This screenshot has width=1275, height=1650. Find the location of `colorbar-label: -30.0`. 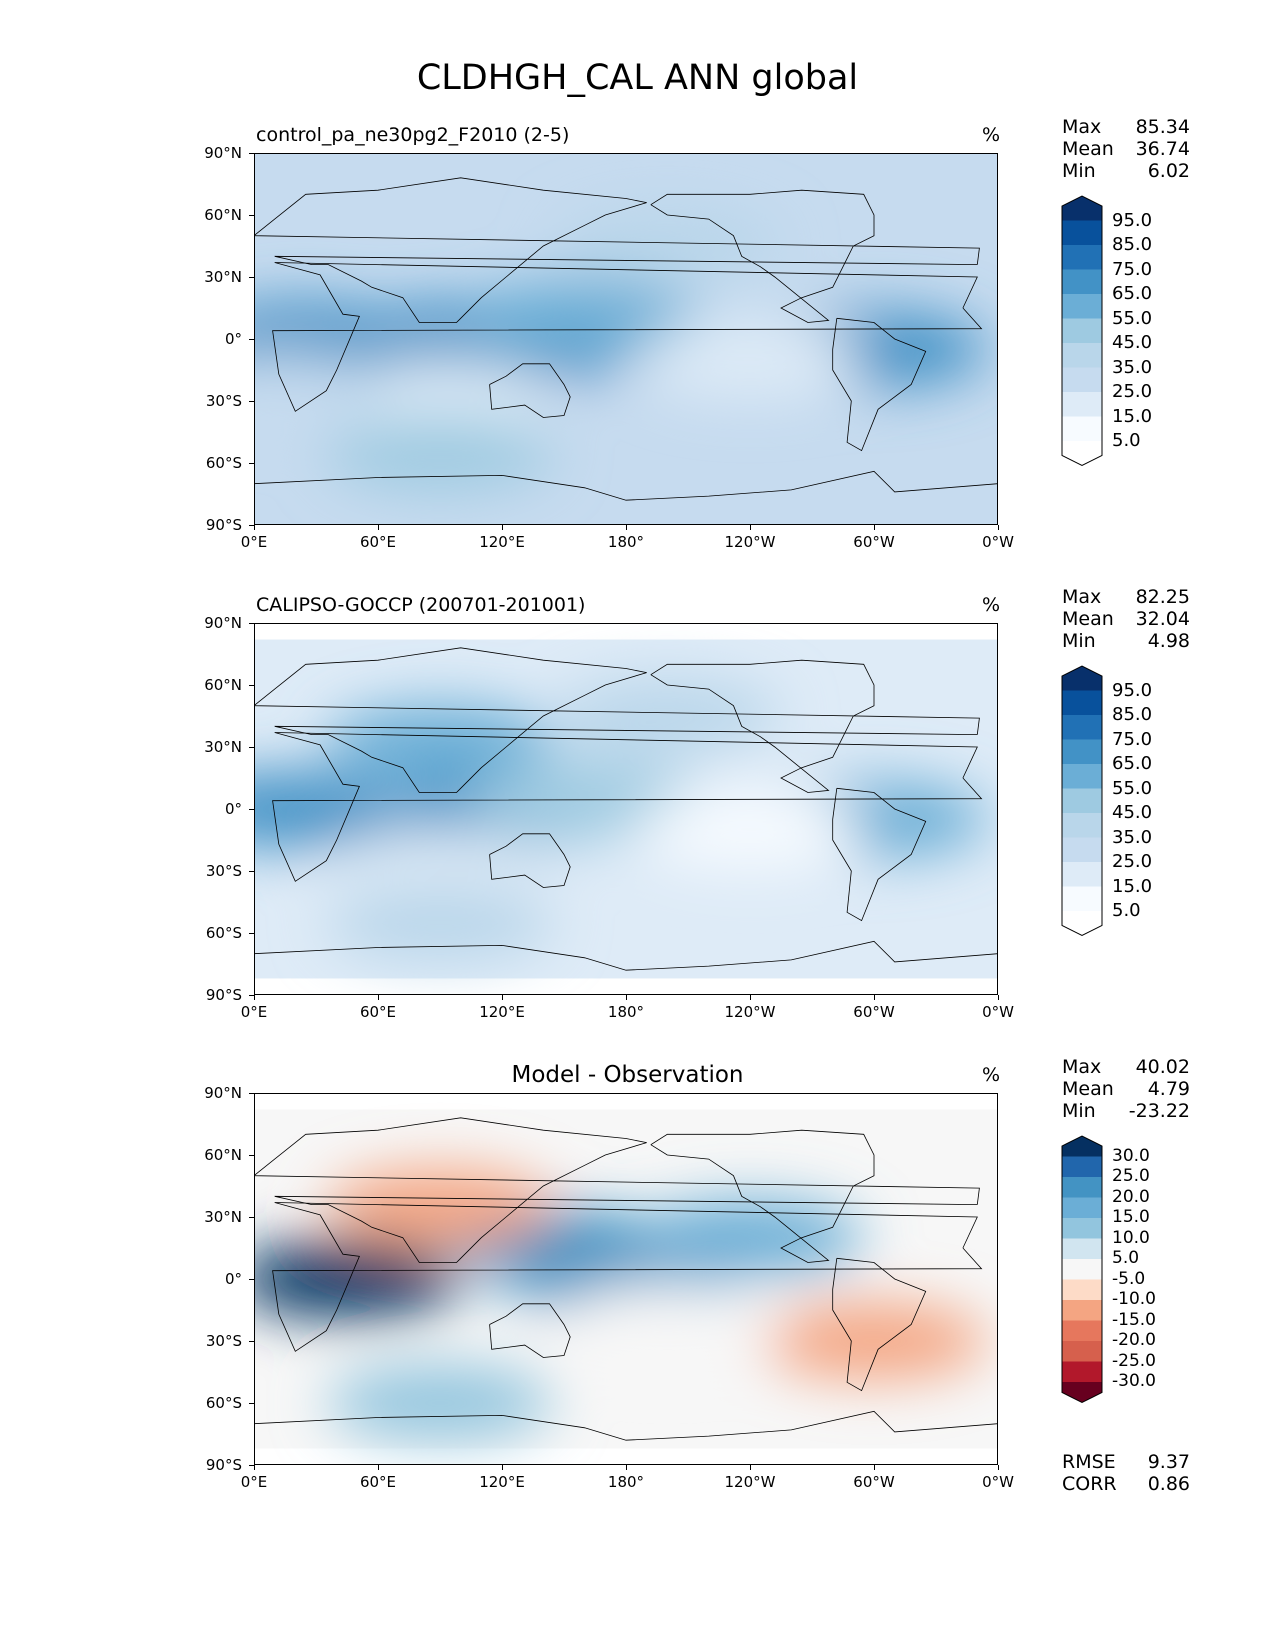

colorbar-label: -30.0 is located at coordinates (1134, 1381).